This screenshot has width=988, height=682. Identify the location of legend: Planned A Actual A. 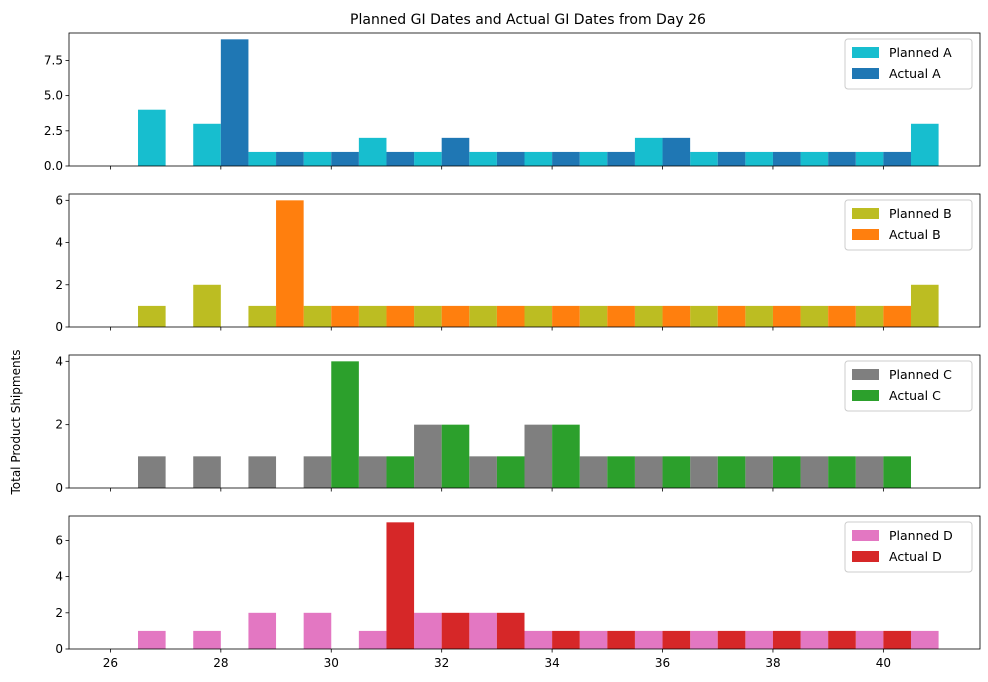
(908, 64).